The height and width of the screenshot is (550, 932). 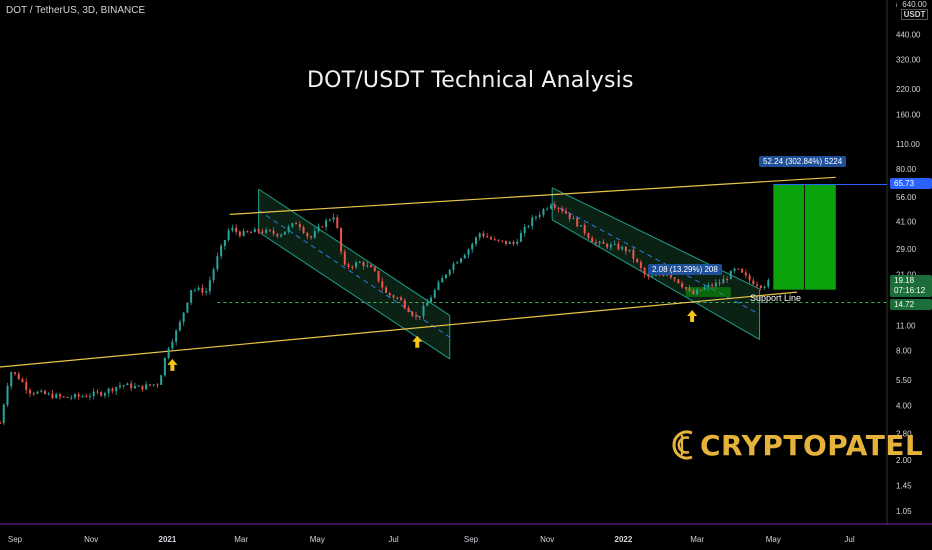 What do you see at coordinates (532, 195) in the screenshot?
I see `resistance-trendline` at bounding box center [532, 195].